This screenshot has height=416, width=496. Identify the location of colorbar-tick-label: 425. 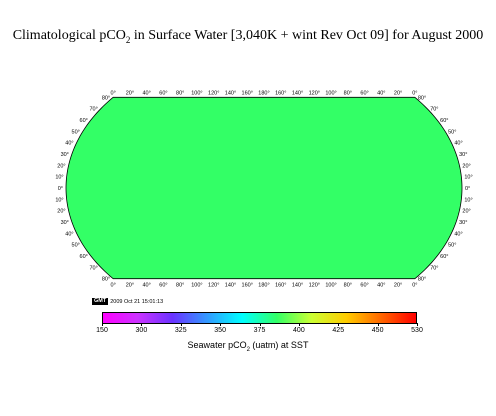
(338, 330).